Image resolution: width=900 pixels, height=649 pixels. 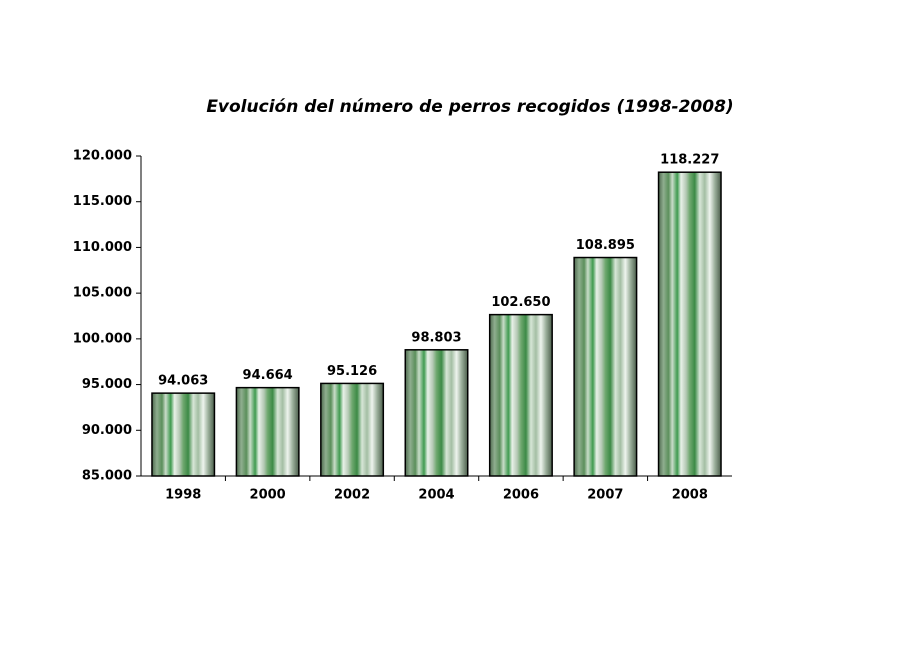 I want to click on y-tick-label: 85.000, so click(x=107, y=476).